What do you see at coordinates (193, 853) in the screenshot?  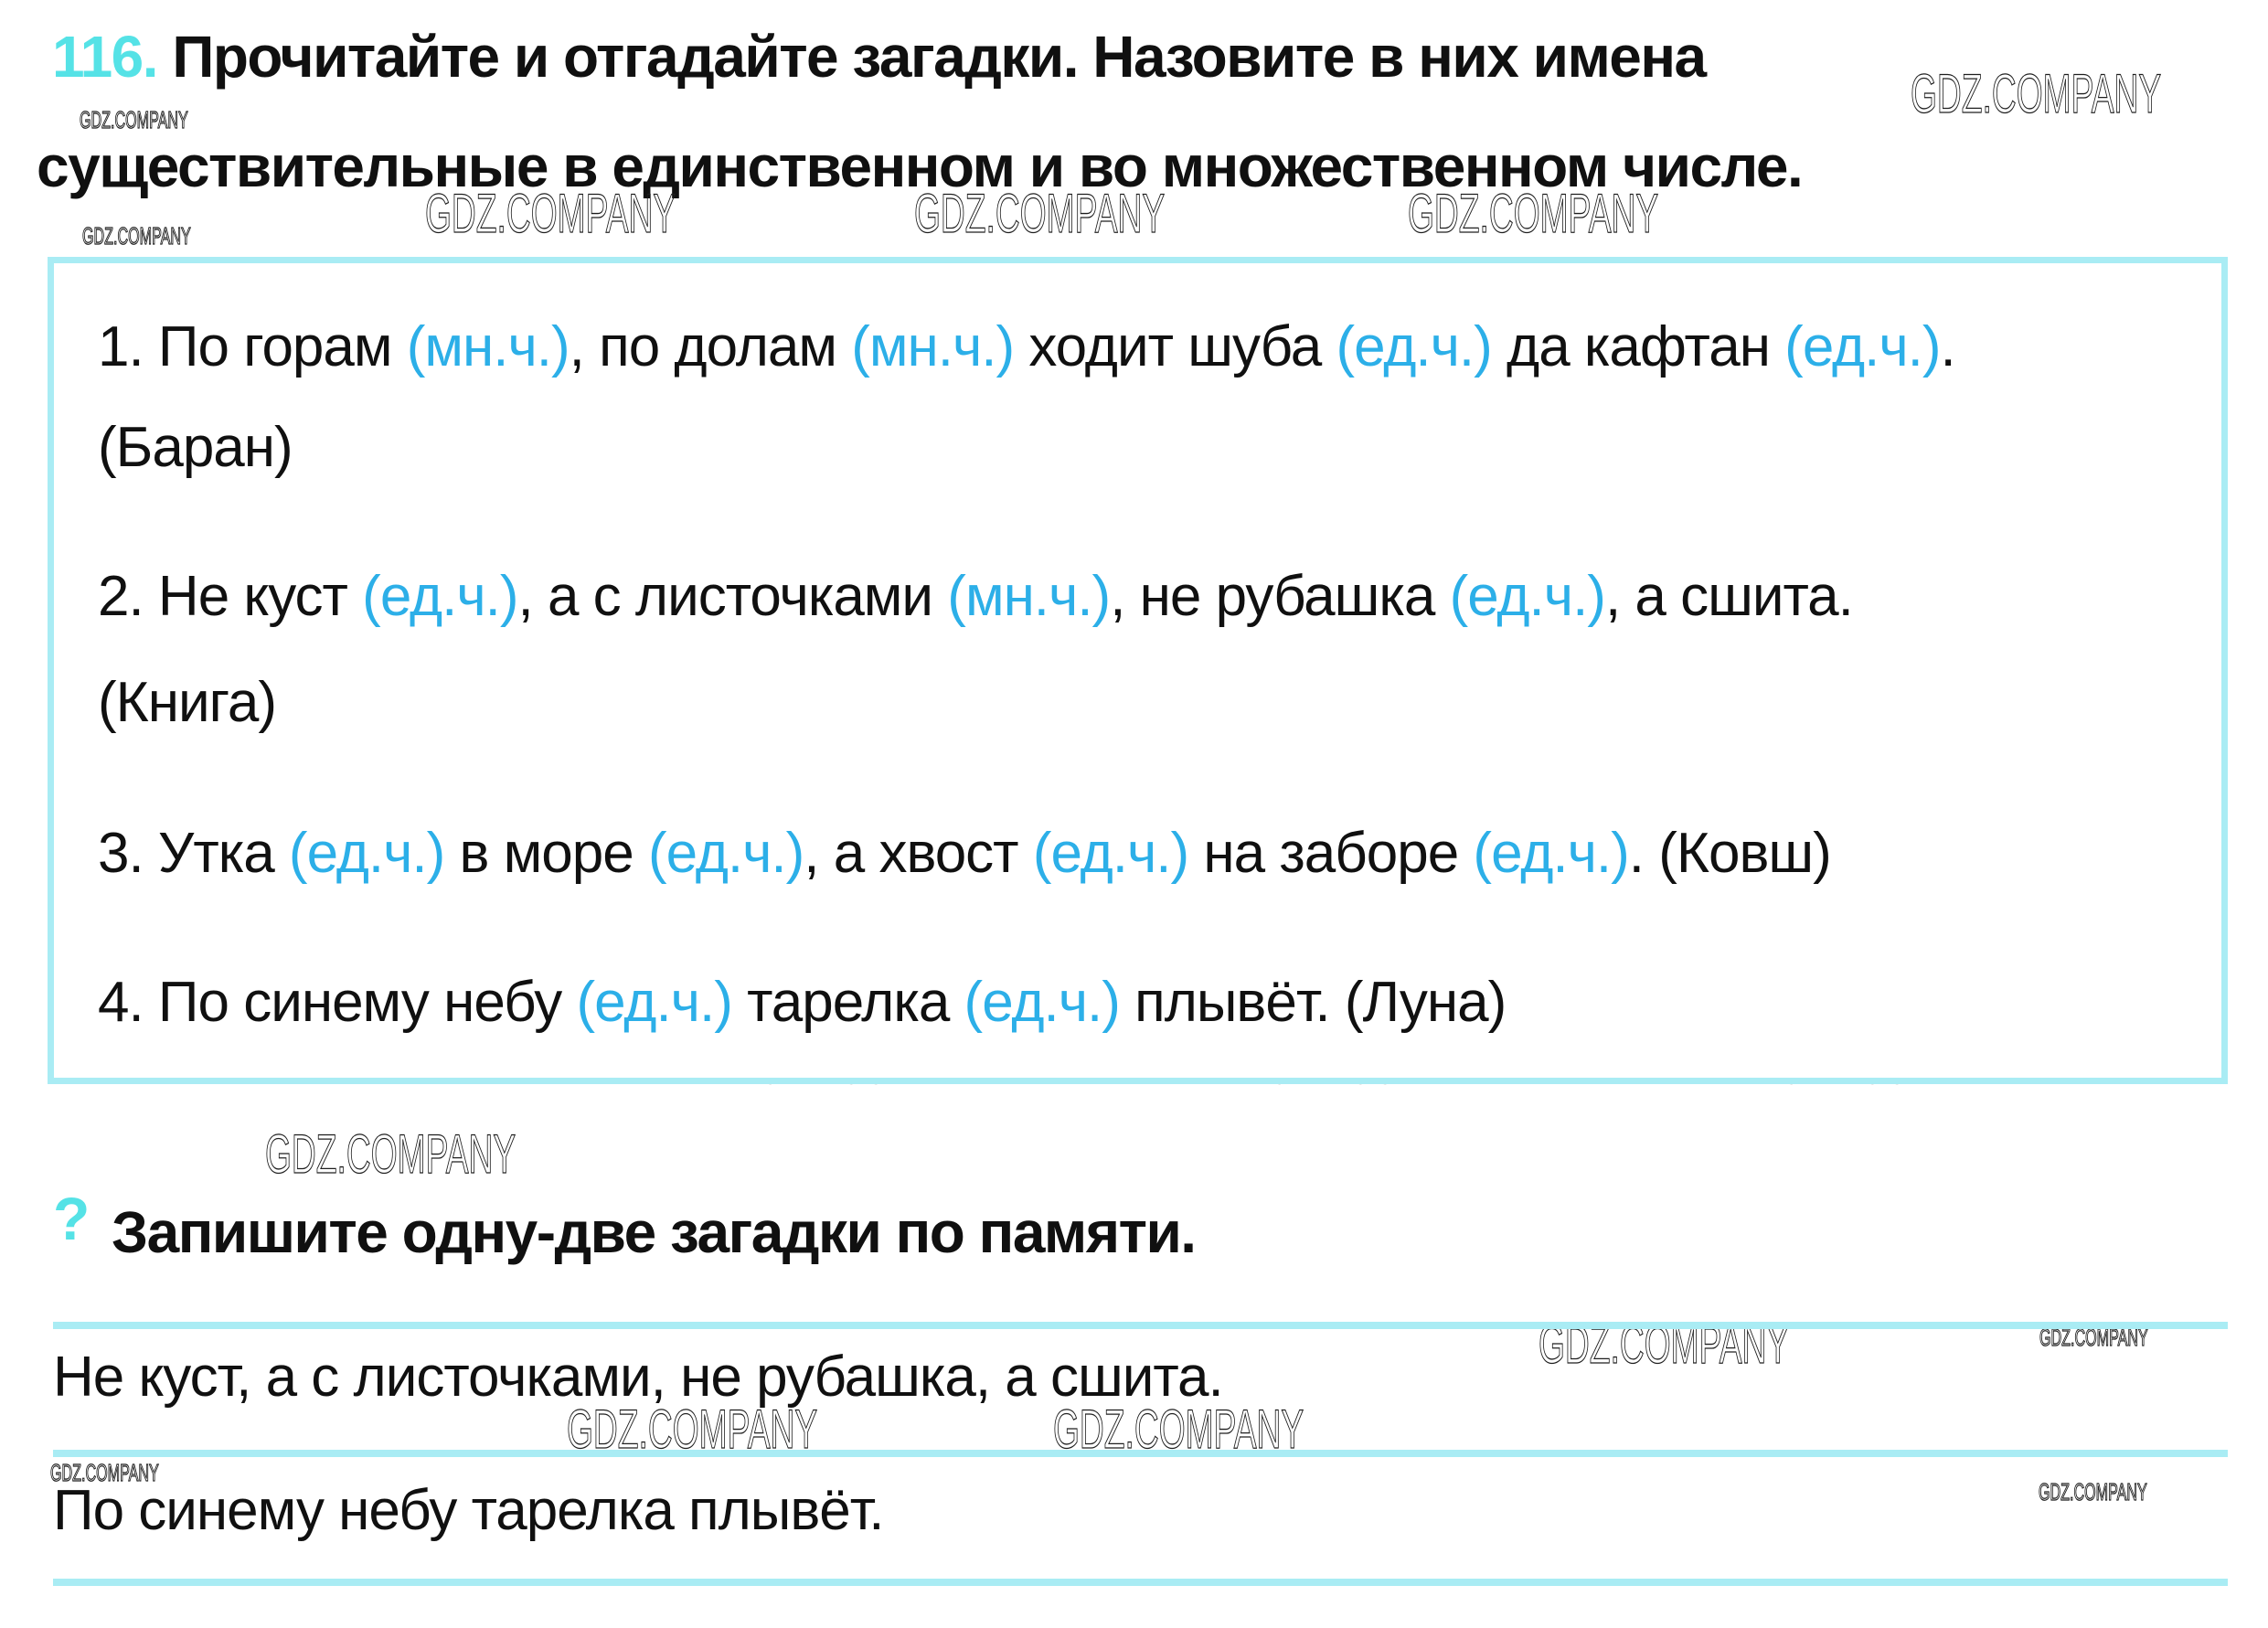 I see `riddle-text: 3. Утка` at bounding box center [193, 853].